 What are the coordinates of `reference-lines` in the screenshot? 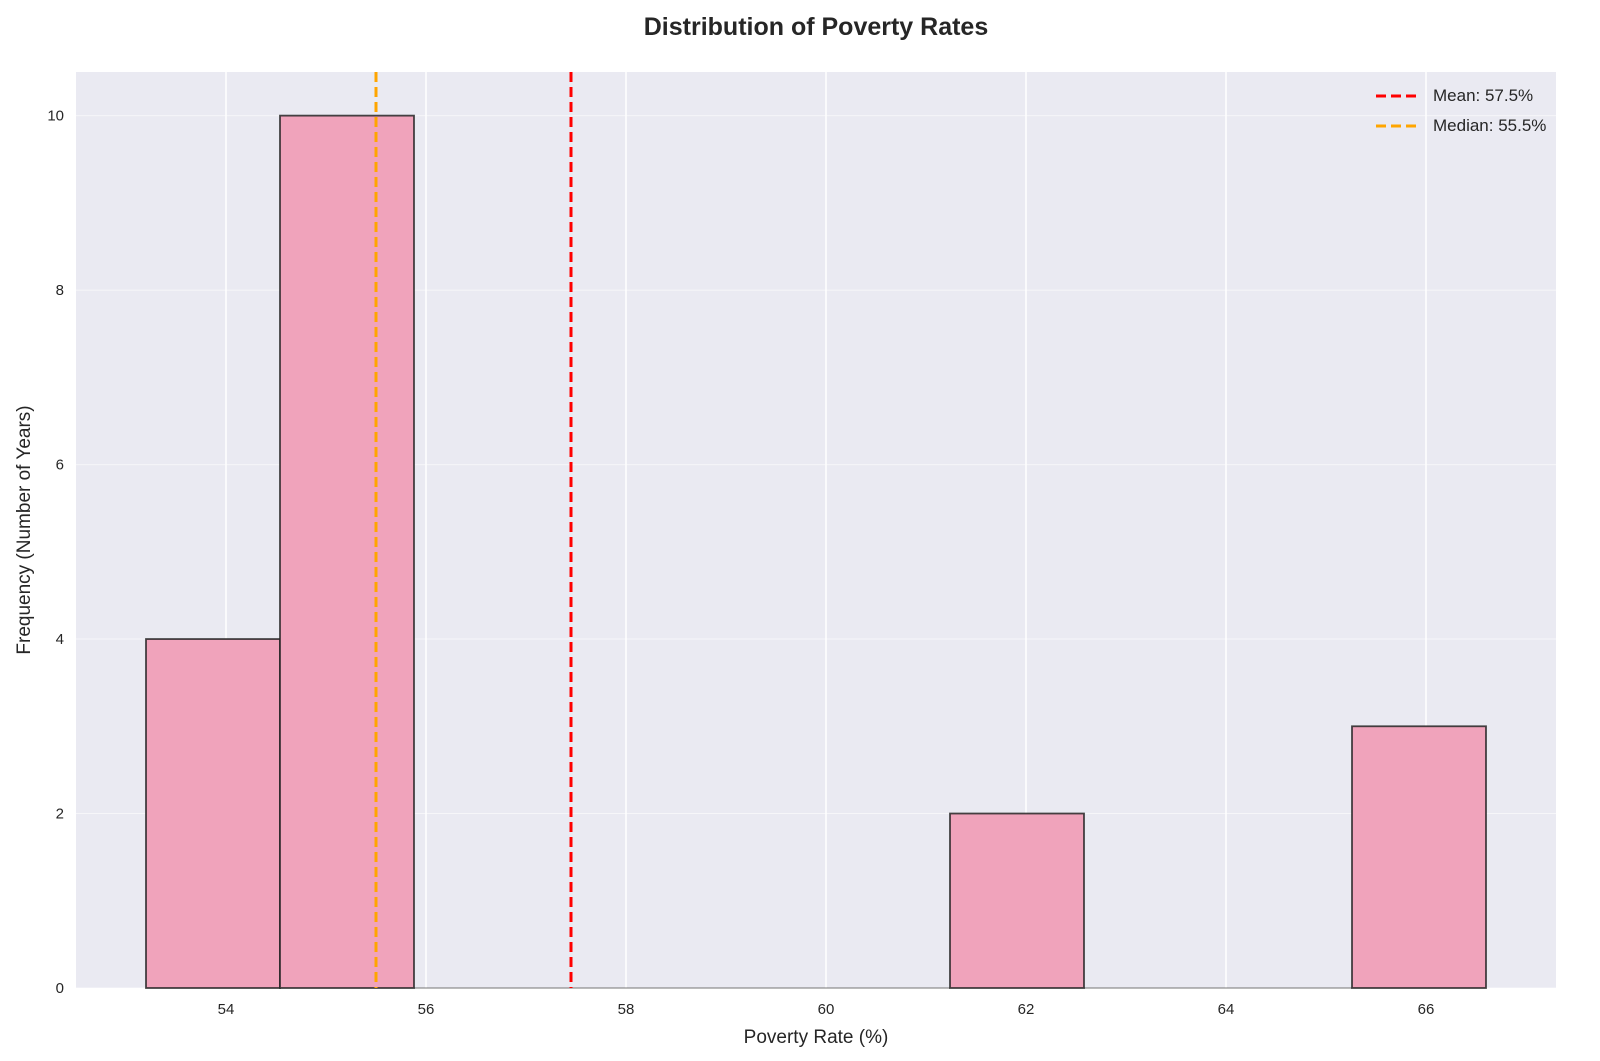 It's located at (473, 530).